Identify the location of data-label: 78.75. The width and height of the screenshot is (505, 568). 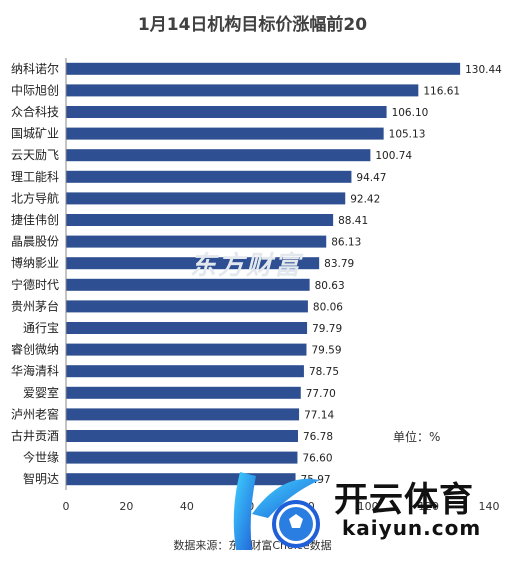
(324, 372).